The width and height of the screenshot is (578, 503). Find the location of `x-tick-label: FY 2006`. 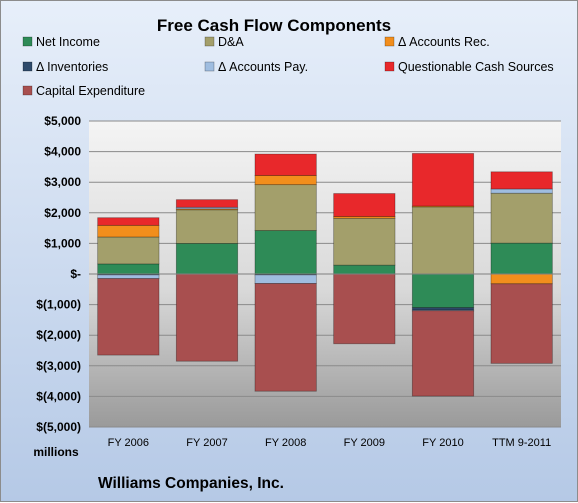

x-tick-label: FY 2006 is located at coordinates (128, 443).